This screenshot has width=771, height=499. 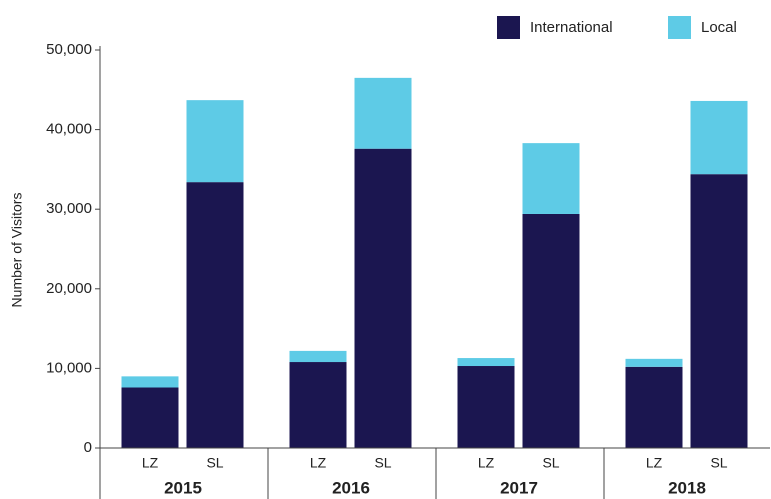 I want to click on legend-label: International, so click(x=571, y=27).